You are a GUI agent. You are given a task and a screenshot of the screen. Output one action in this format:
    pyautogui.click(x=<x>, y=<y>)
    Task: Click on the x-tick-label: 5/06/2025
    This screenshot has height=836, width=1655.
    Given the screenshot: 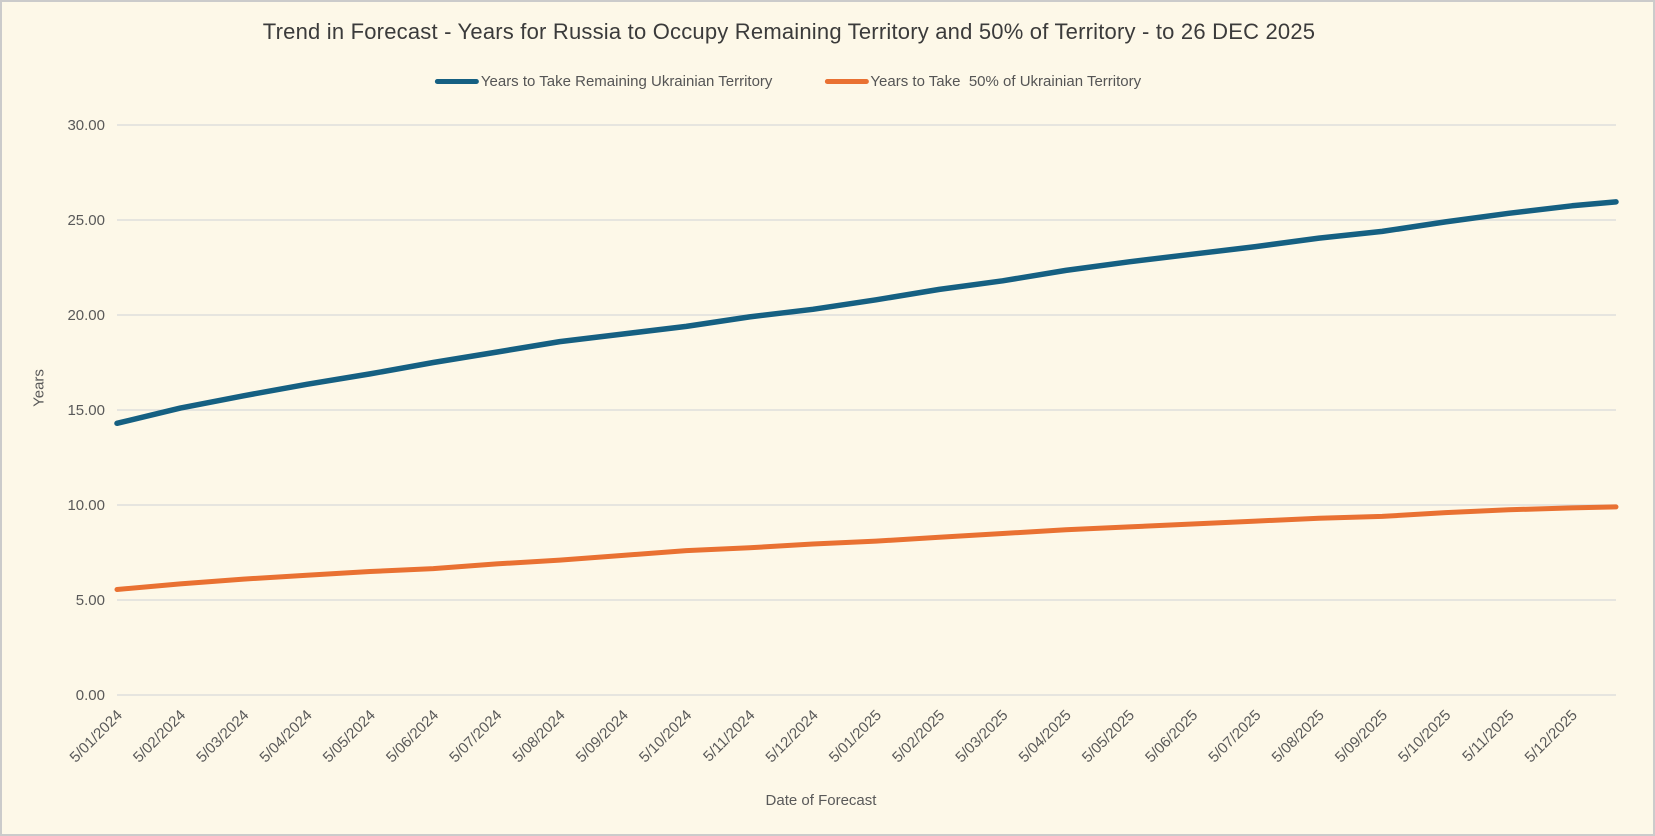 What is the action you would take?
    pyautogui.click(x=1171, y=736)
    